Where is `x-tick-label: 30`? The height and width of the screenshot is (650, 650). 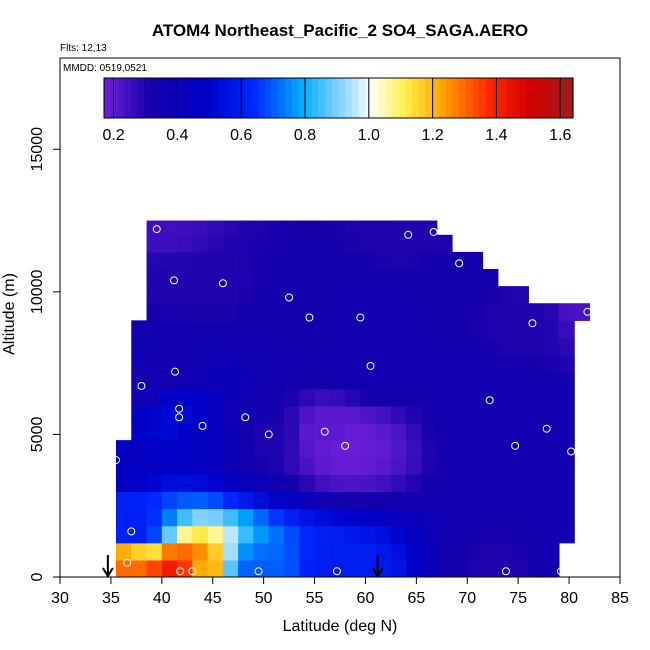 x-tick-label: 30 is located at coordinates (60, 598).